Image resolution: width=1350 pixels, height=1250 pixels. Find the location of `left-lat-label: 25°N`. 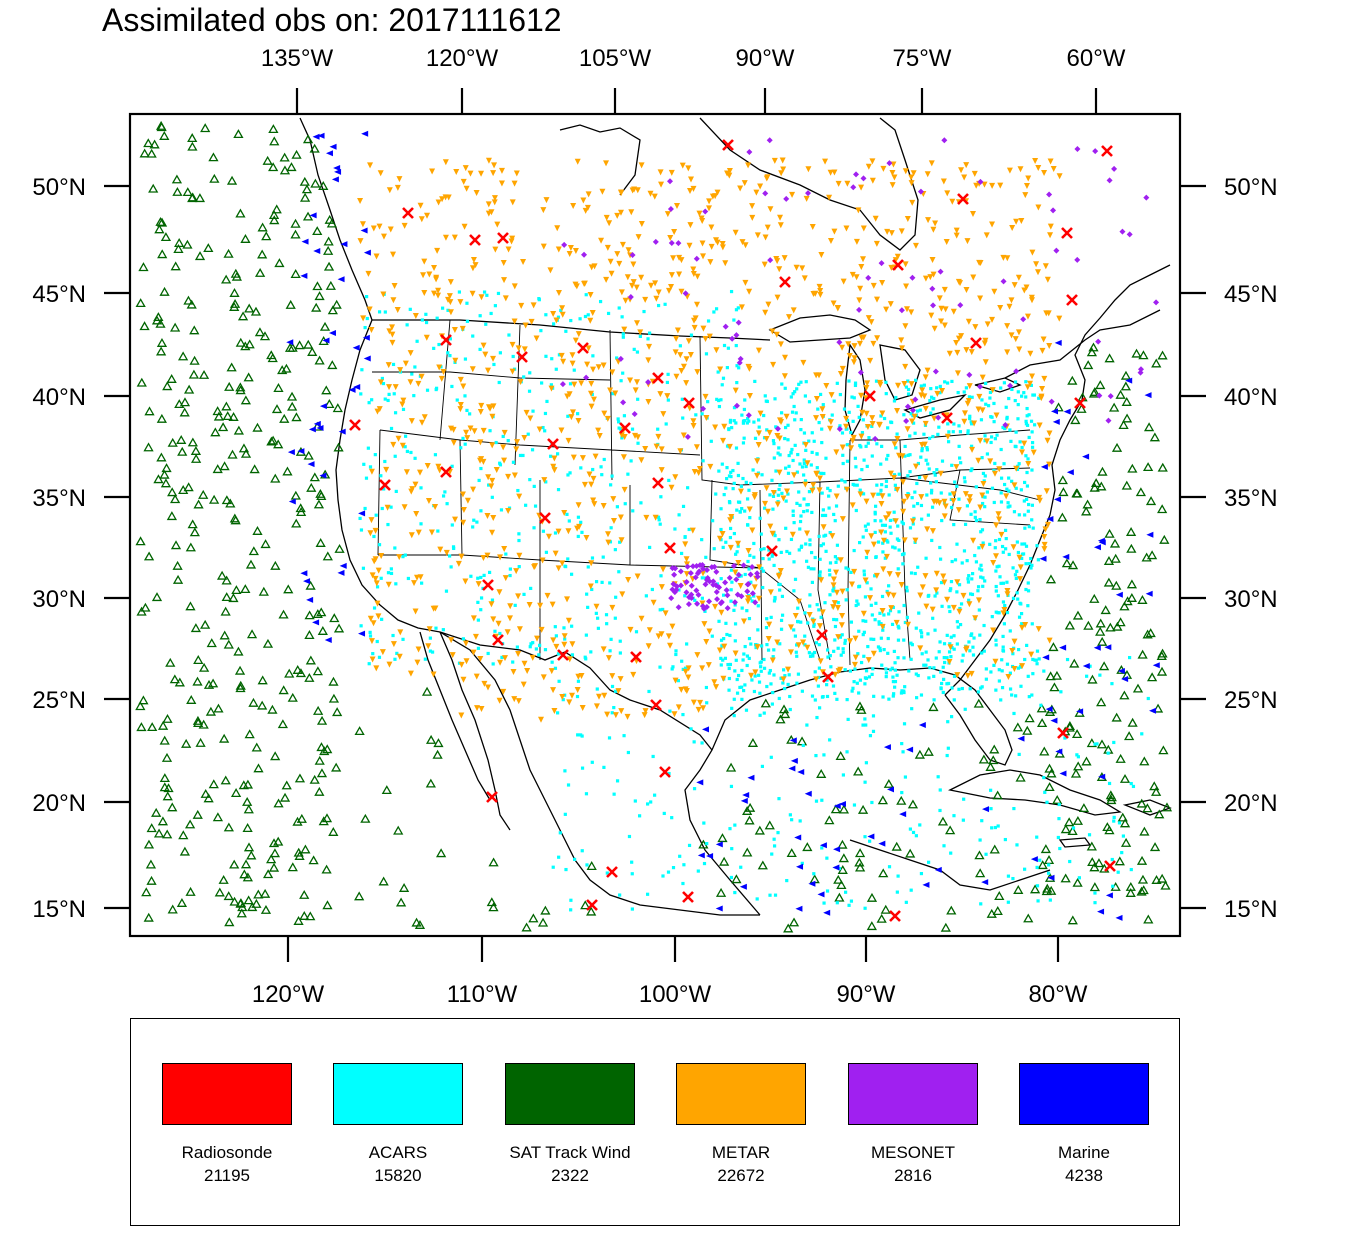

left-lat-label: 25°N is located at coordinates (59, 700).